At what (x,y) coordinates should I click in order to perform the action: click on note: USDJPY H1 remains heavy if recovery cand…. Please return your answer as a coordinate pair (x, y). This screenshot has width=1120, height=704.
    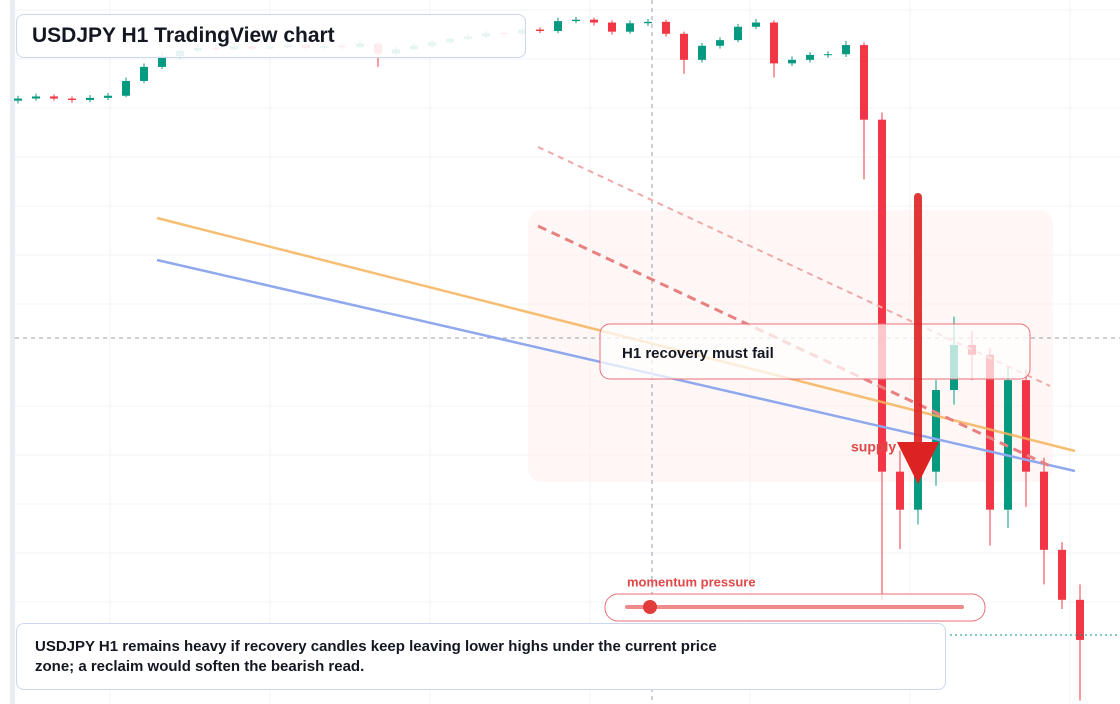
    Looking at the image, I should click on (376, 656).